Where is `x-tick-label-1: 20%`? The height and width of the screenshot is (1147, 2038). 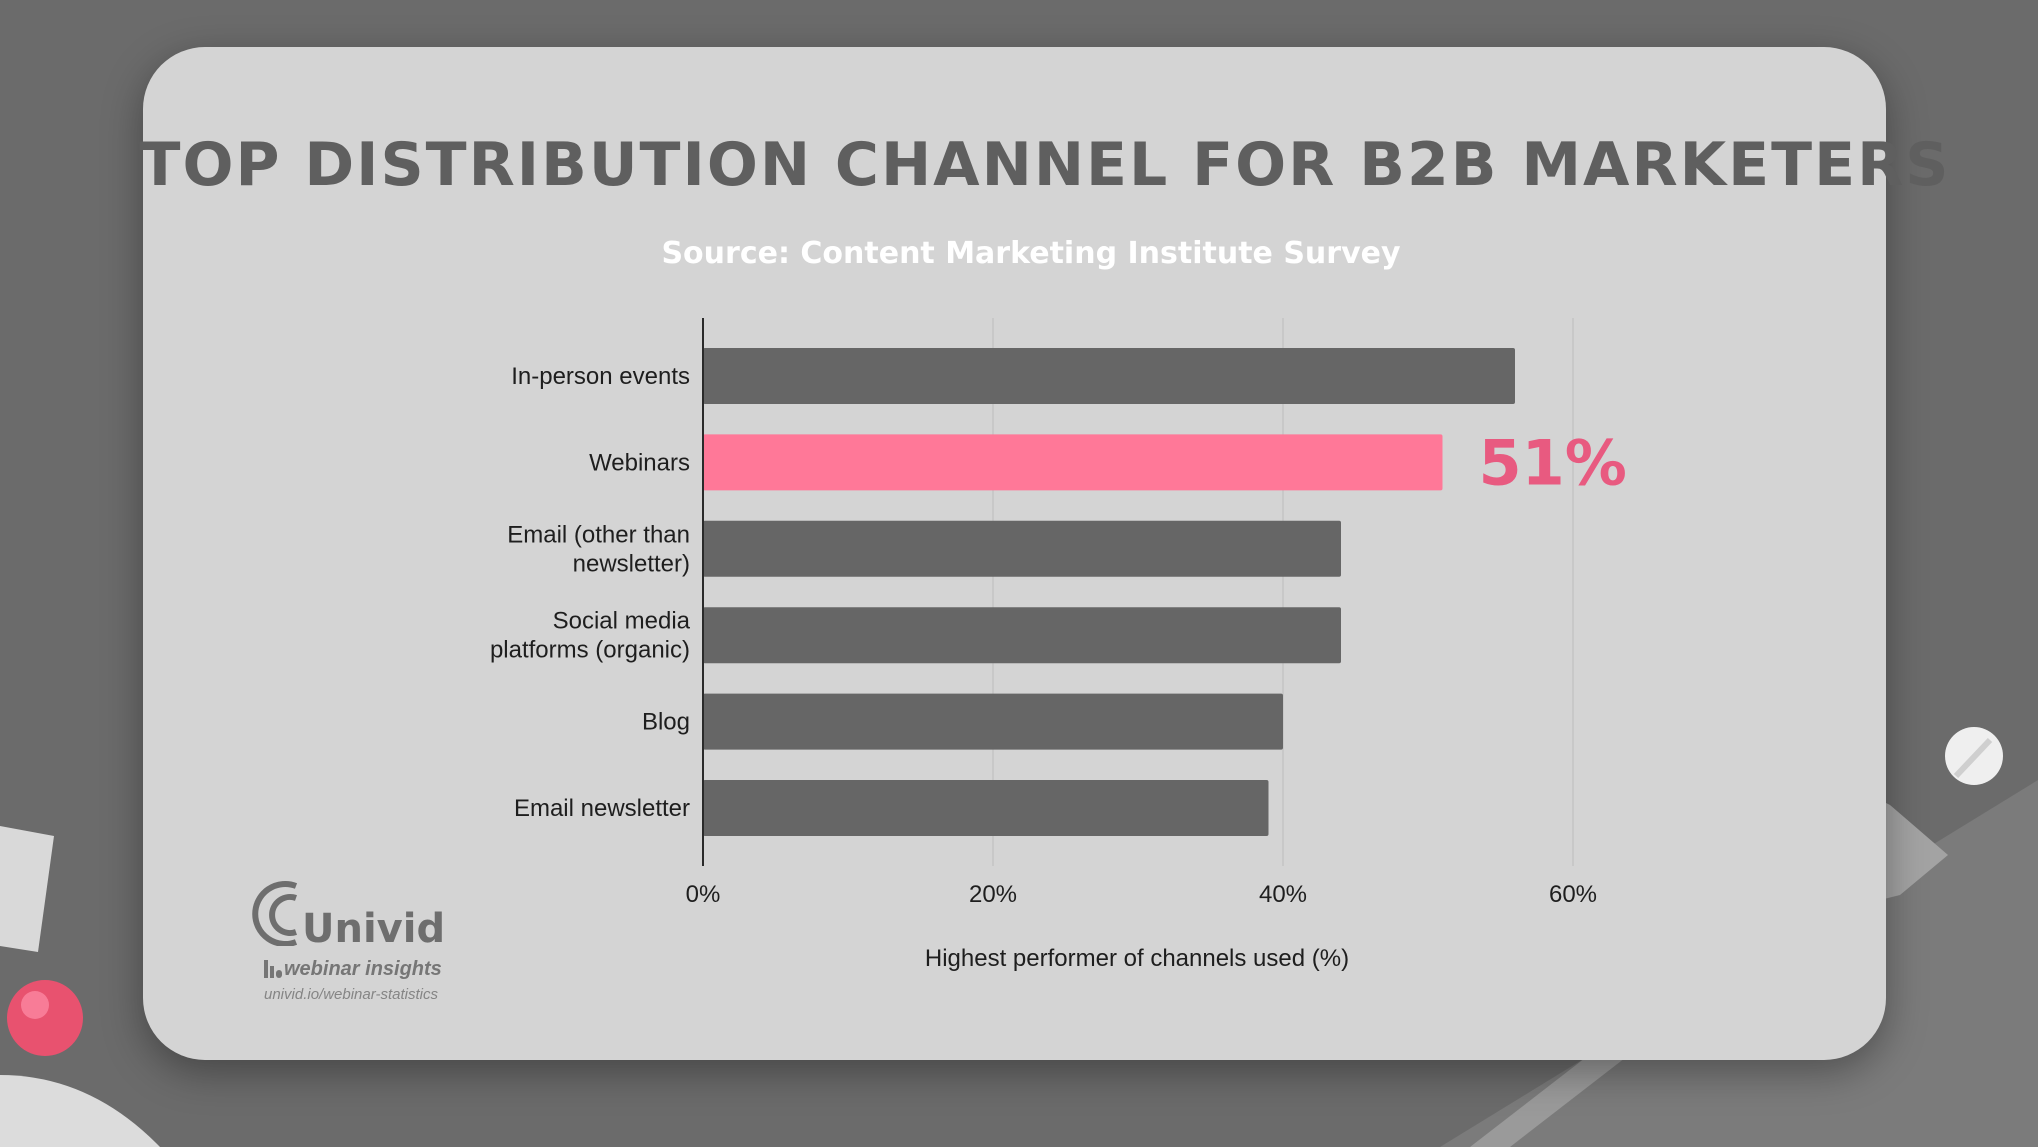
x-tick-label-1: 20% is located at coordinates (993, 894).